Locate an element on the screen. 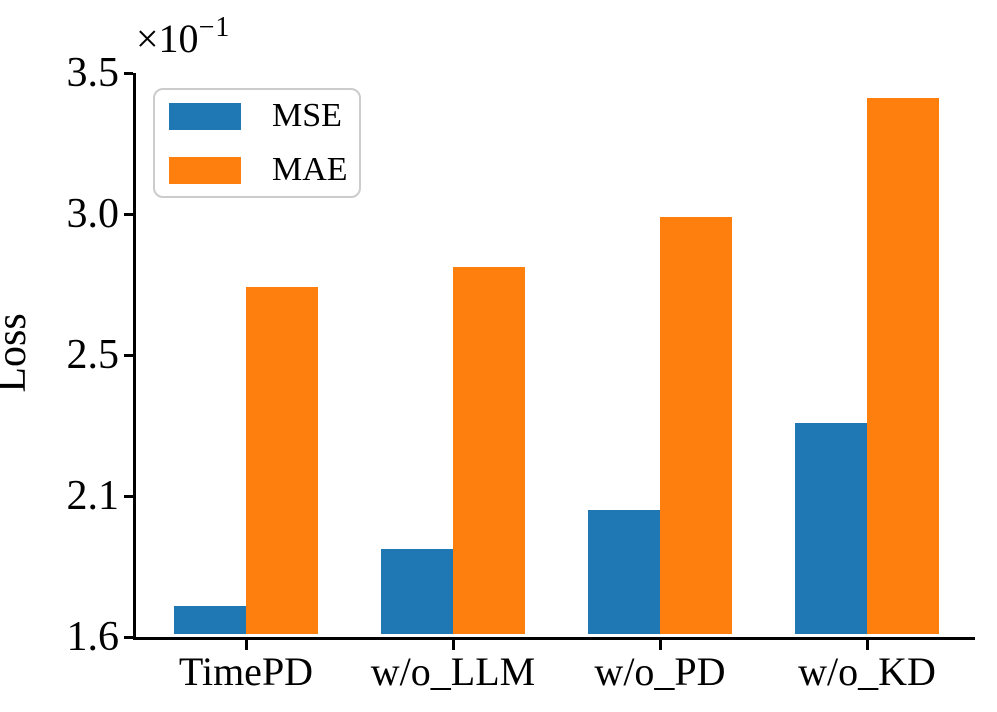 Image resolution: width=997 pixels, height=712 pixels. x-axis-line is located at coordinates (554, 638).